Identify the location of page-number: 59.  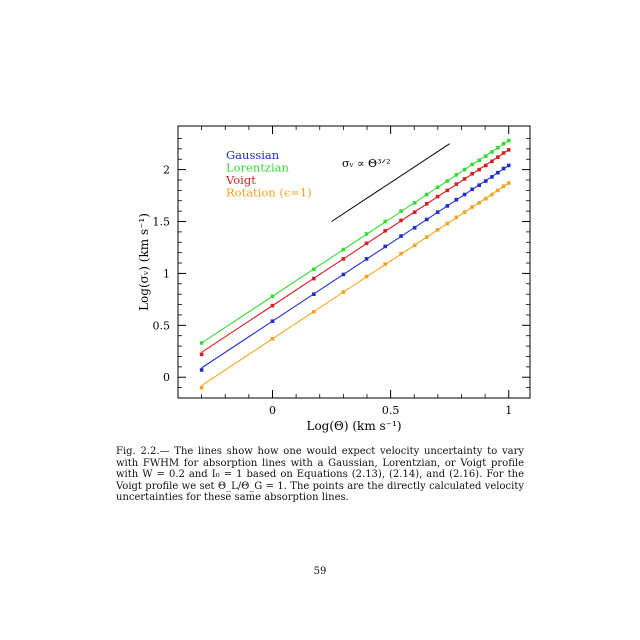
(320, 571).